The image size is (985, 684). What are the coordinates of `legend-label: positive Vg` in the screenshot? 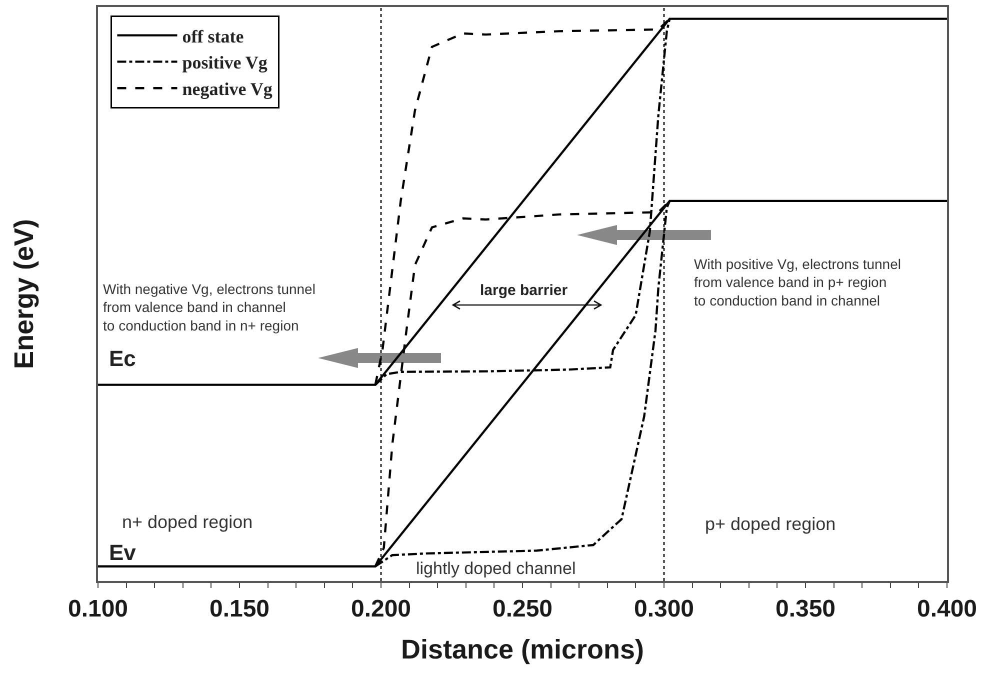 It's located at (225, 62).